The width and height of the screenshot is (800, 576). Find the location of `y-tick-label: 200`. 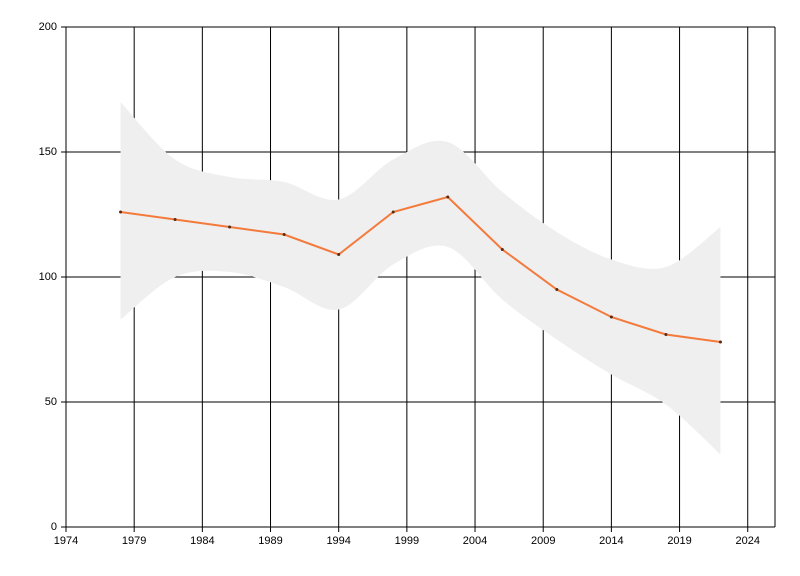

y-tick-label: 200 is located at coordinates (48, 27).